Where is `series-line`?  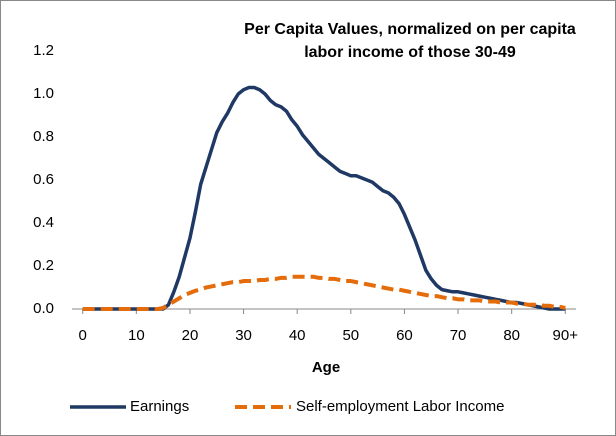 series-line is located at coordinates (324, 292).